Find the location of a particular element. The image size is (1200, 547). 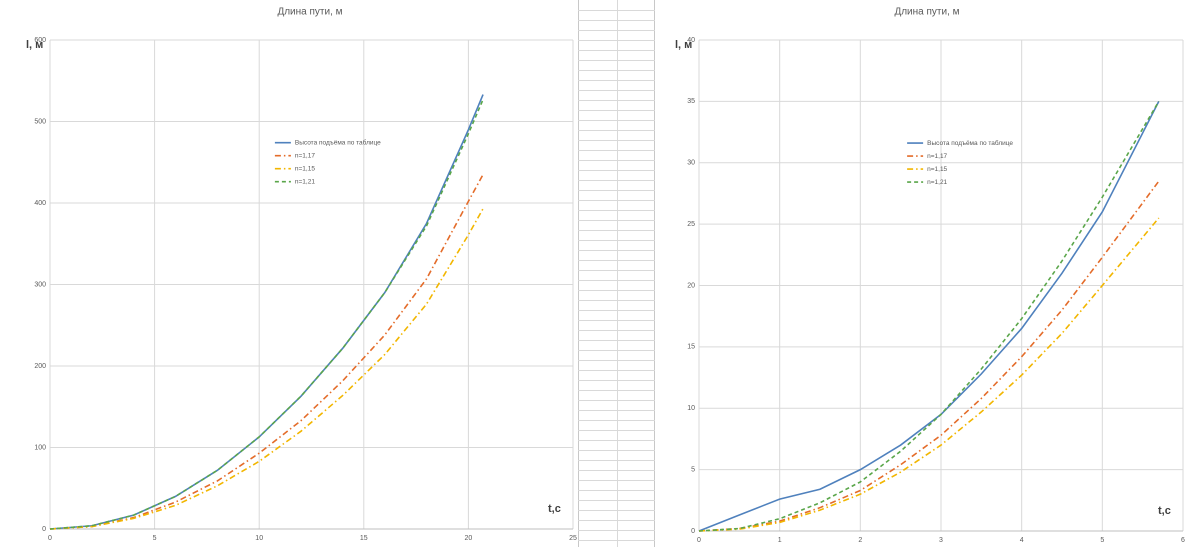

sheet-cells is located at coordinates (616, 273).